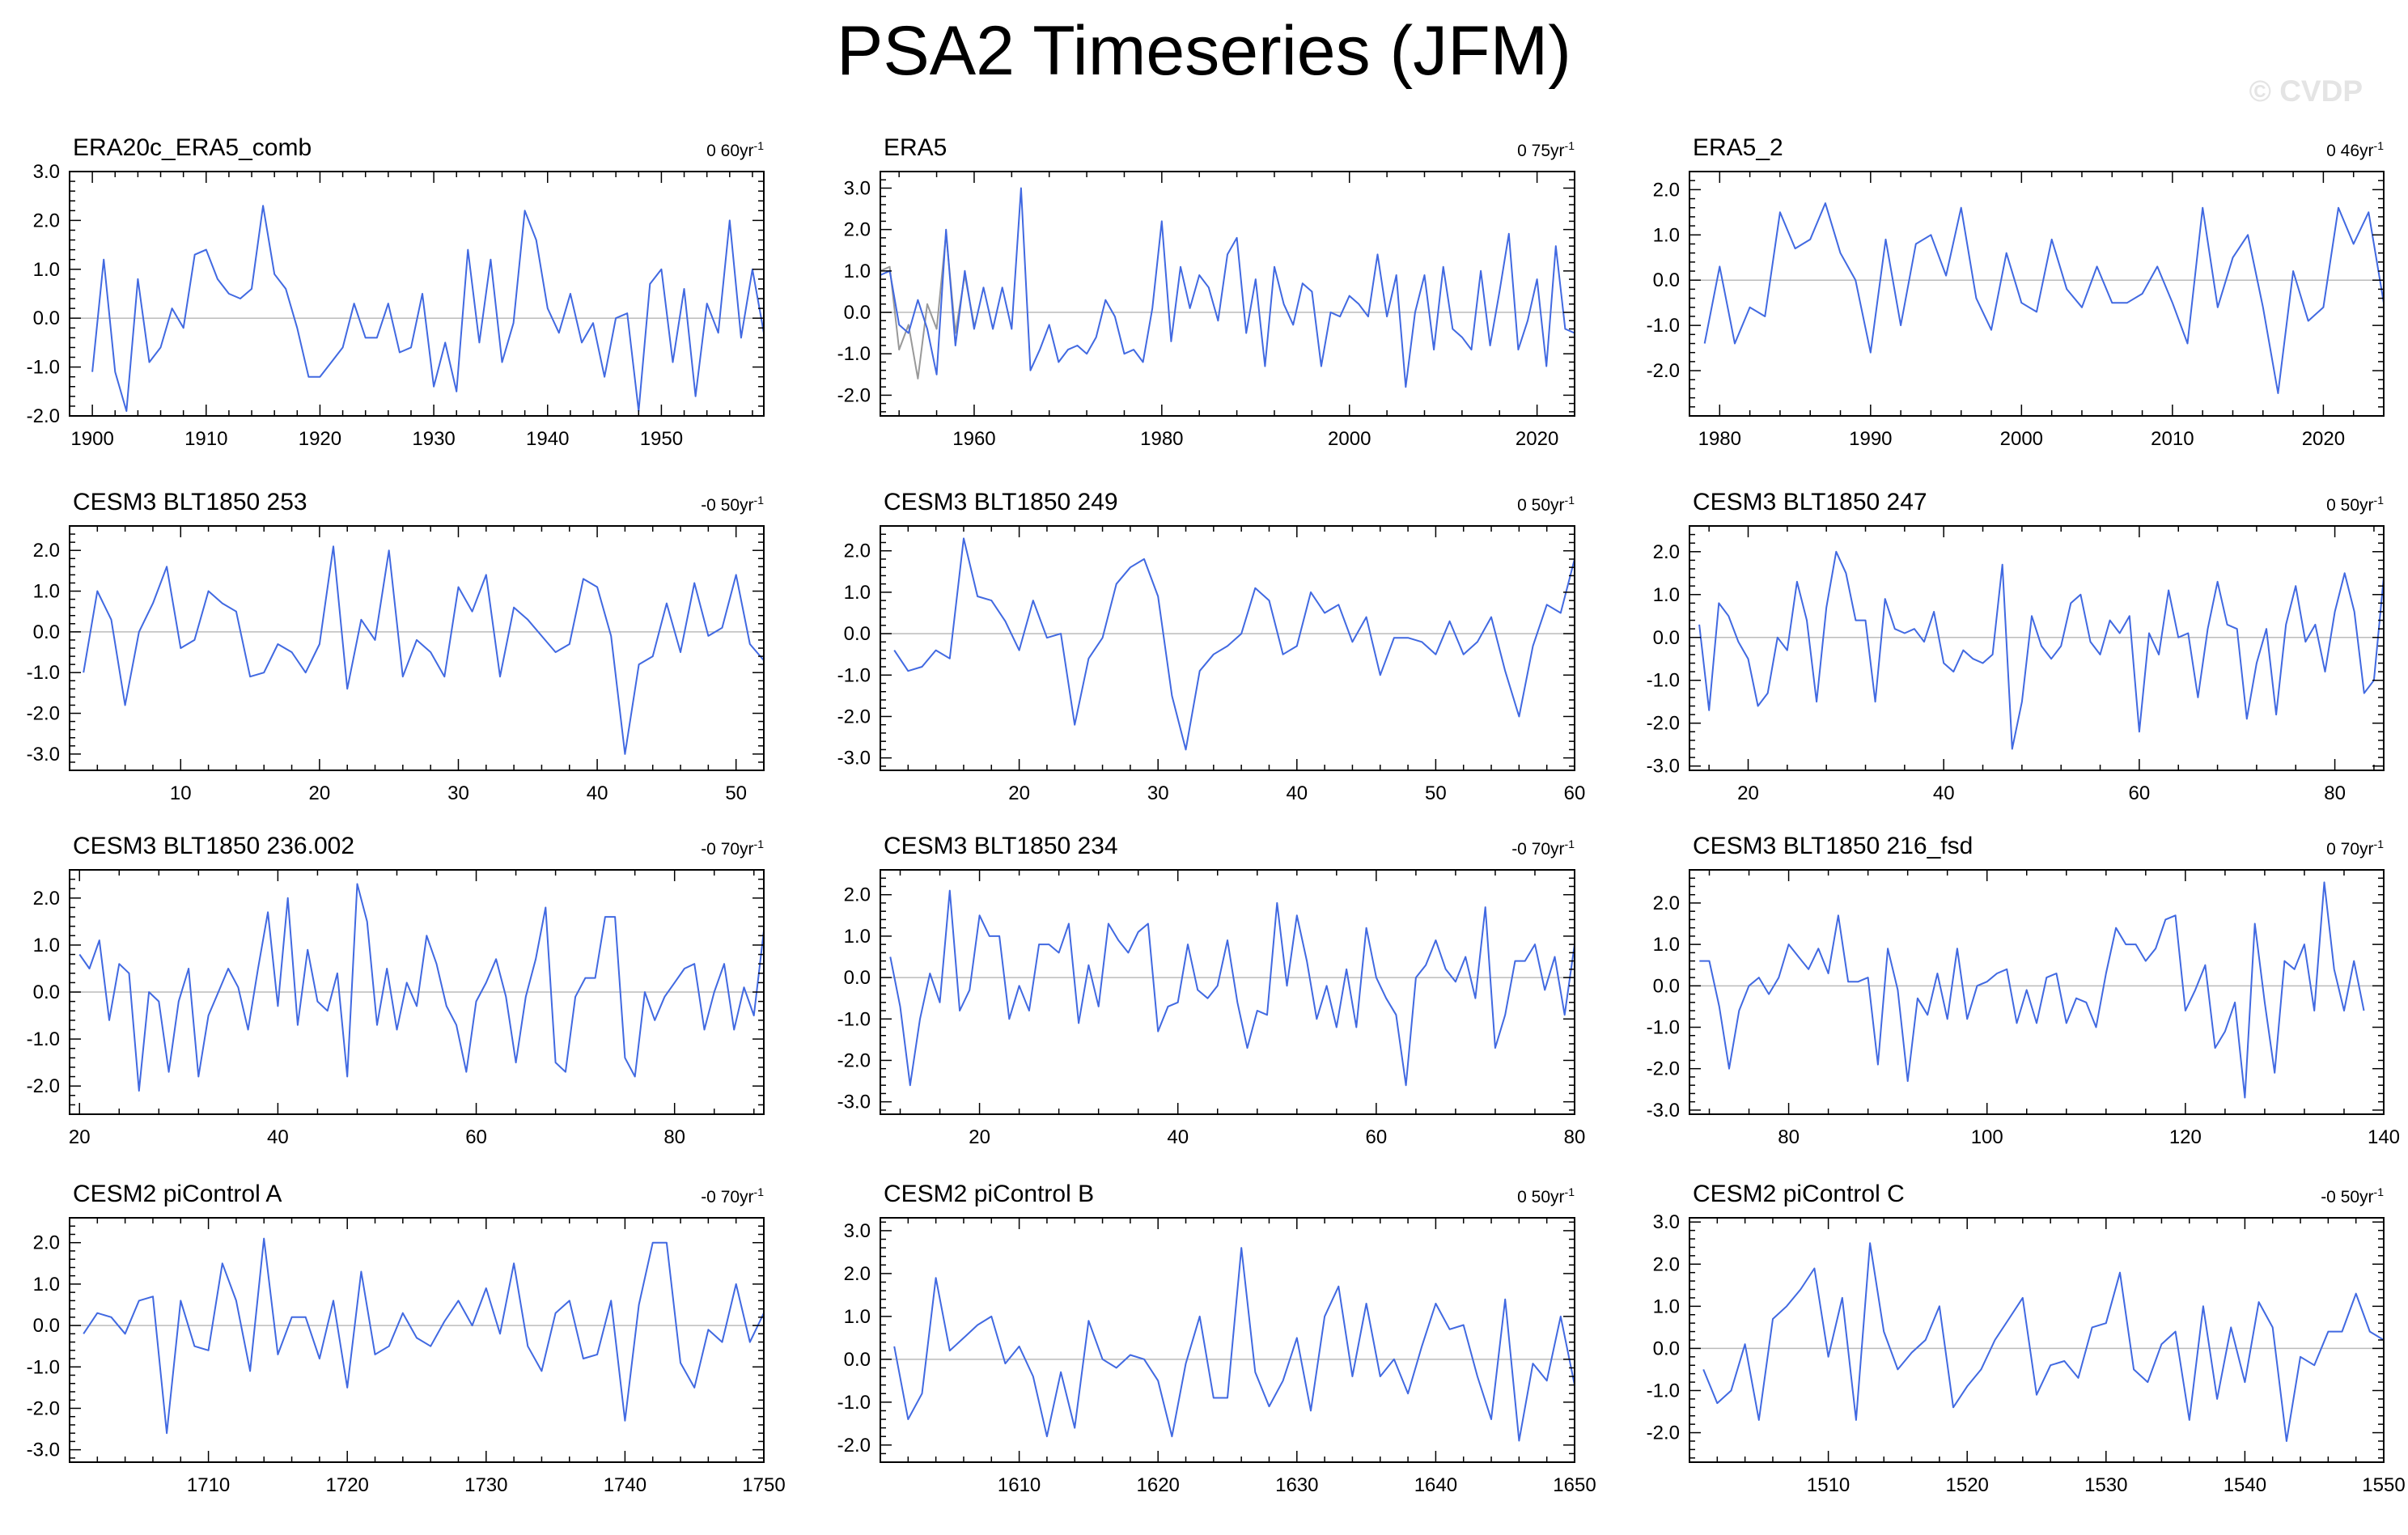  I want to click on x-tick-label: 30, so click(1158, 793).